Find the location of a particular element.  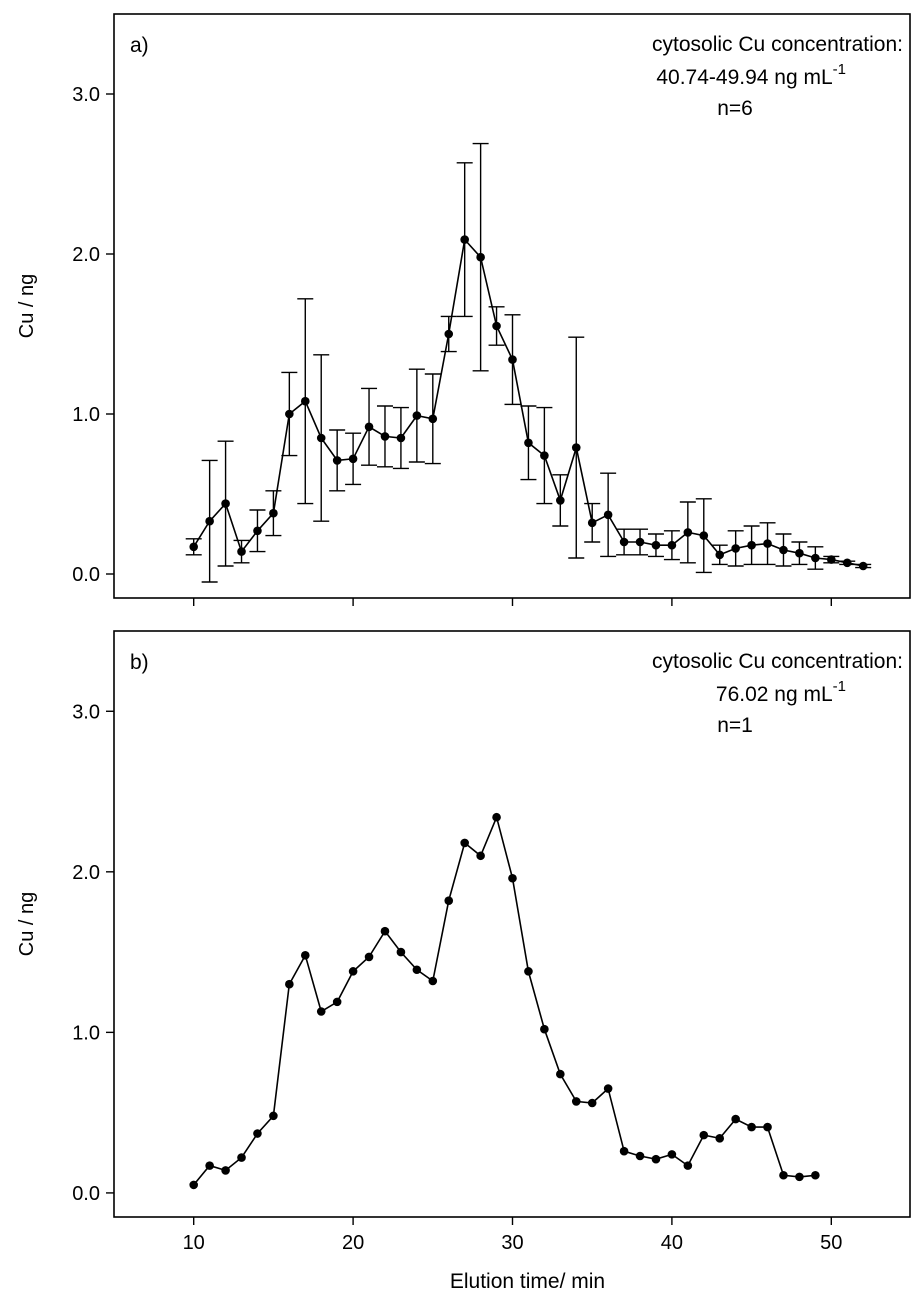

panel-label: b) is located at coordinates (139, 662).